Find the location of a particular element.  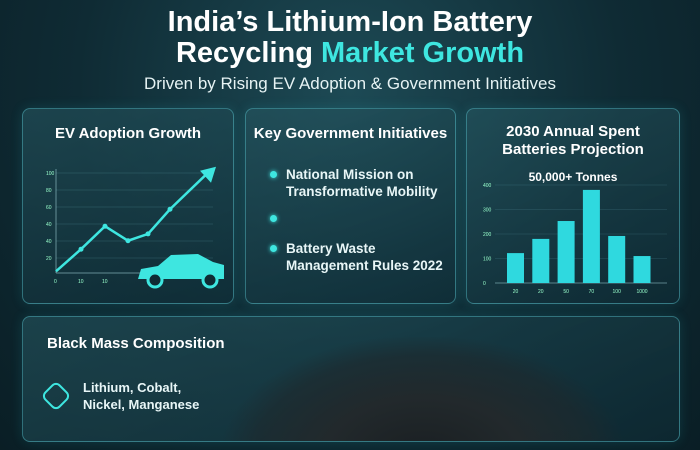

y-tick-label: 200 is located at coordinates (487, 235).